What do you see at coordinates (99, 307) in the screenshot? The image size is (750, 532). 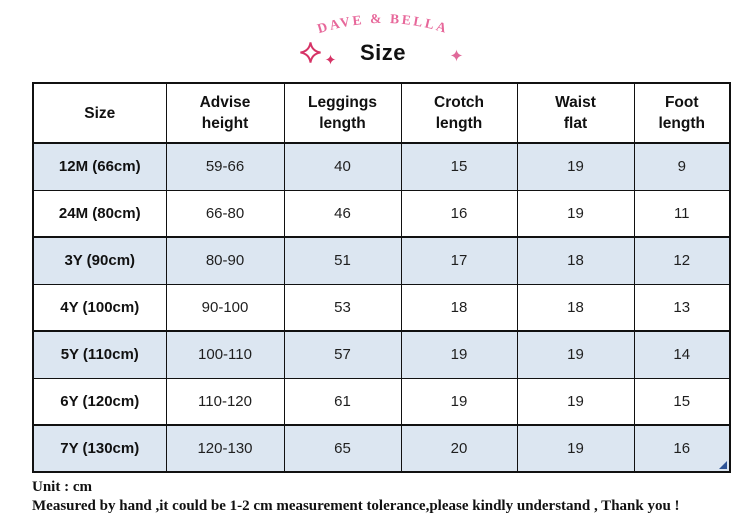 I see `size-cell: 4Y (100cm)` at bounding box center [99, 307].